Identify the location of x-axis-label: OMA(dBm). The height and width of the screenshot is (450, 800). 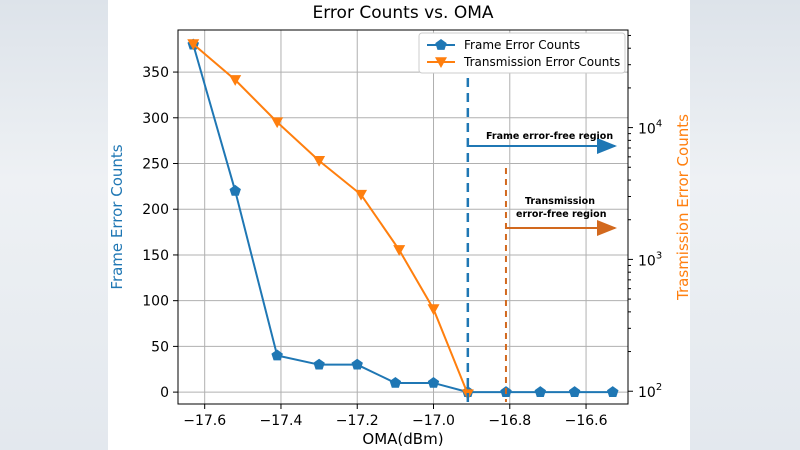
(402, 439).